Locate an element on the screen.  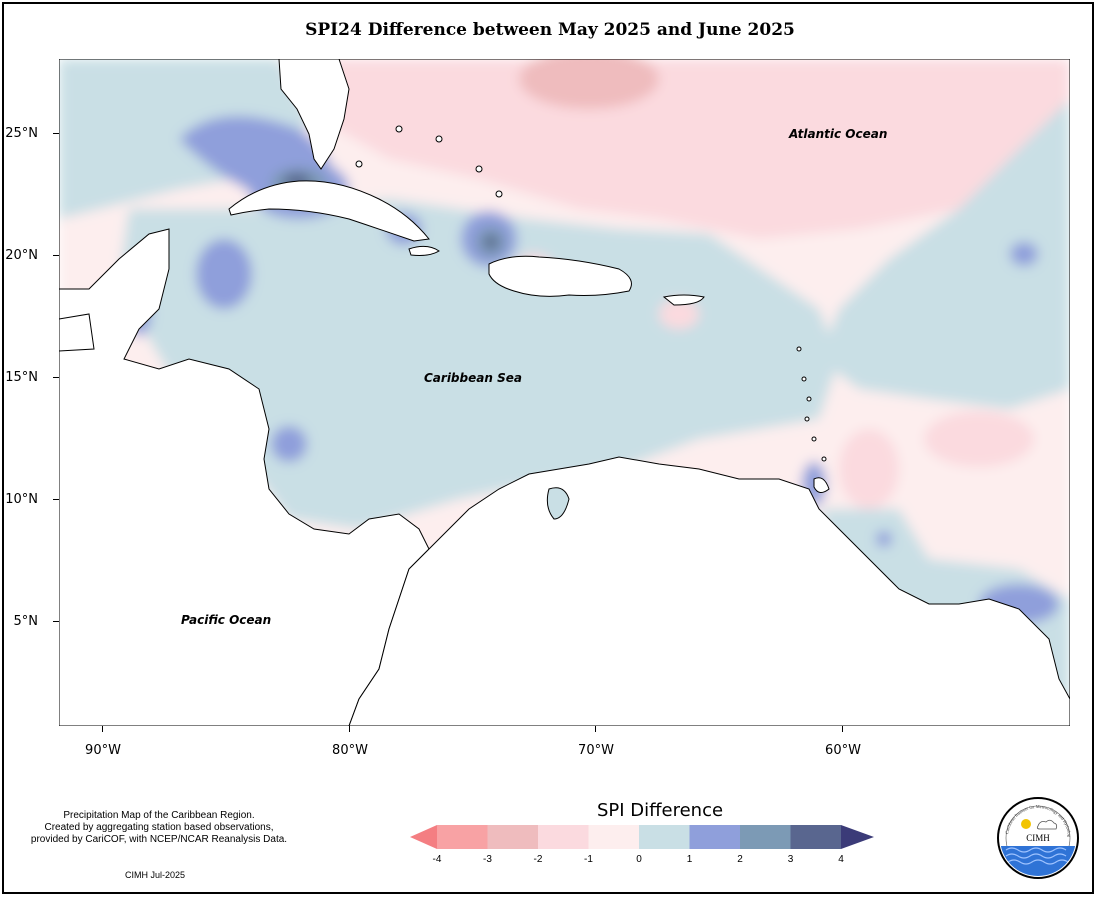
x-label-80w: 80°W is located at coordinates (350, 750).